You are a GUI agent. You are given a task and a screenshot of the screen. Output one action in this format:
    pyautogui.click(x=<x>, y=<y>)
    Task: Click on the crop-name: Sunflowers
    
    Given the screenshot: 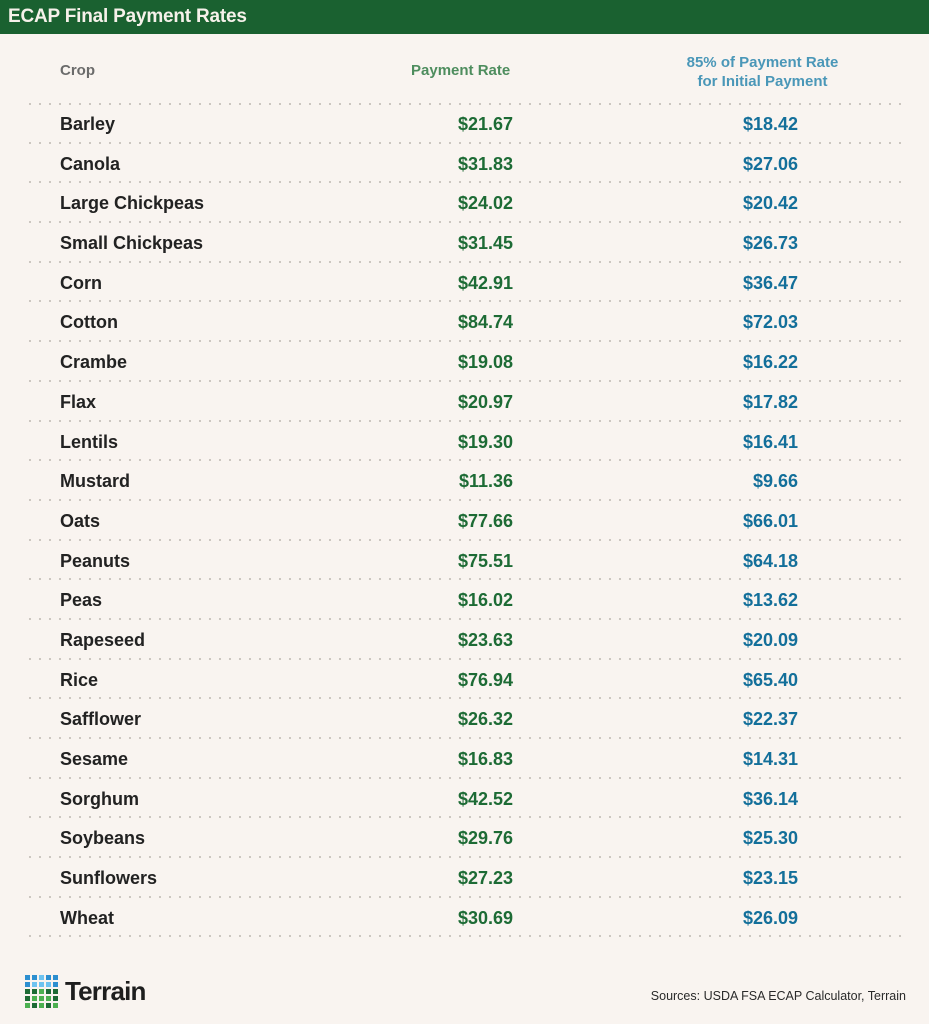 What is the action you would take?
    pyautogui.click(x=109, y=878)
    